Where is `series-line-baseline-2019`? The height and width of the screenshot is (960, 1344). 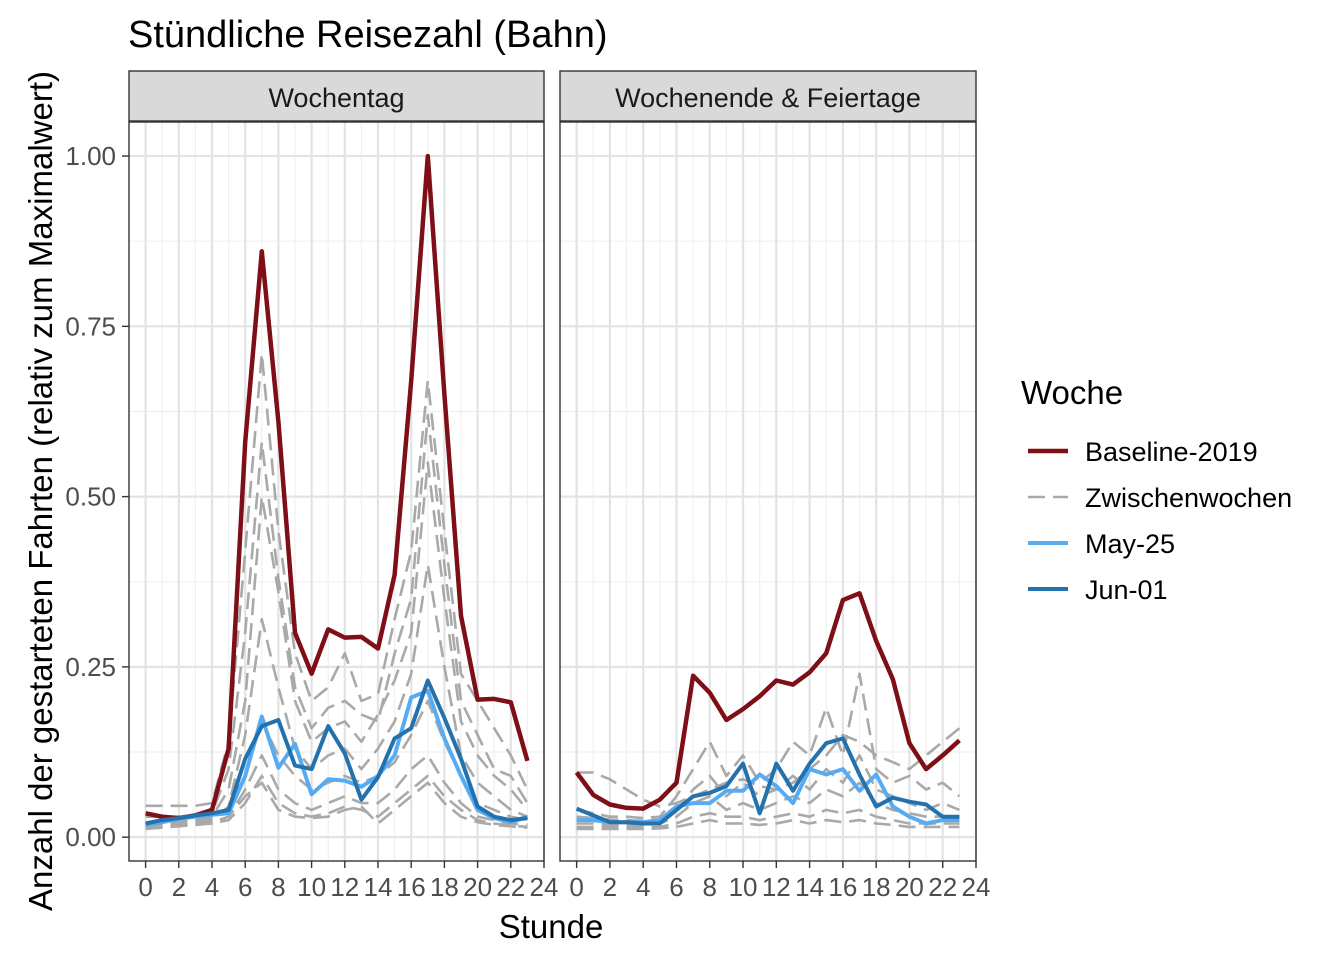
series-line-baseline-2019 is located at coordinates (767, 701).